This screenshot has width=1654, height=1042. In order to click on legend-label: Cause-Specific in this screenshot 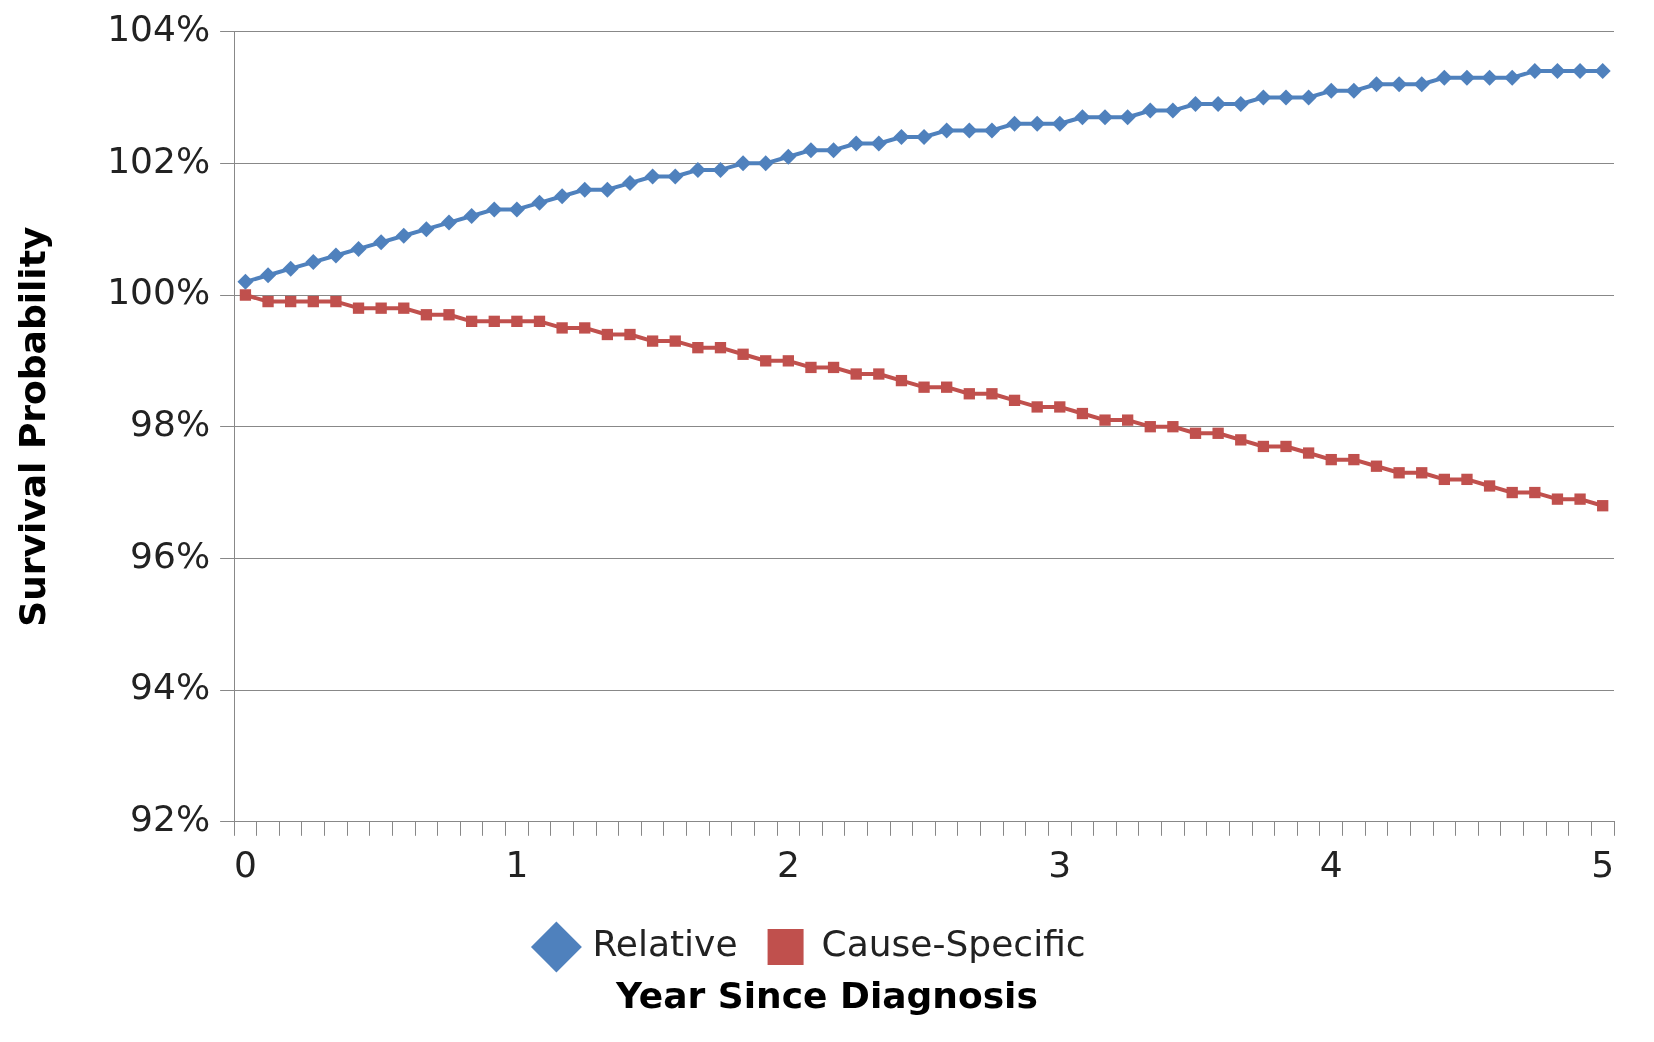, I will do `click(953, 944)`.